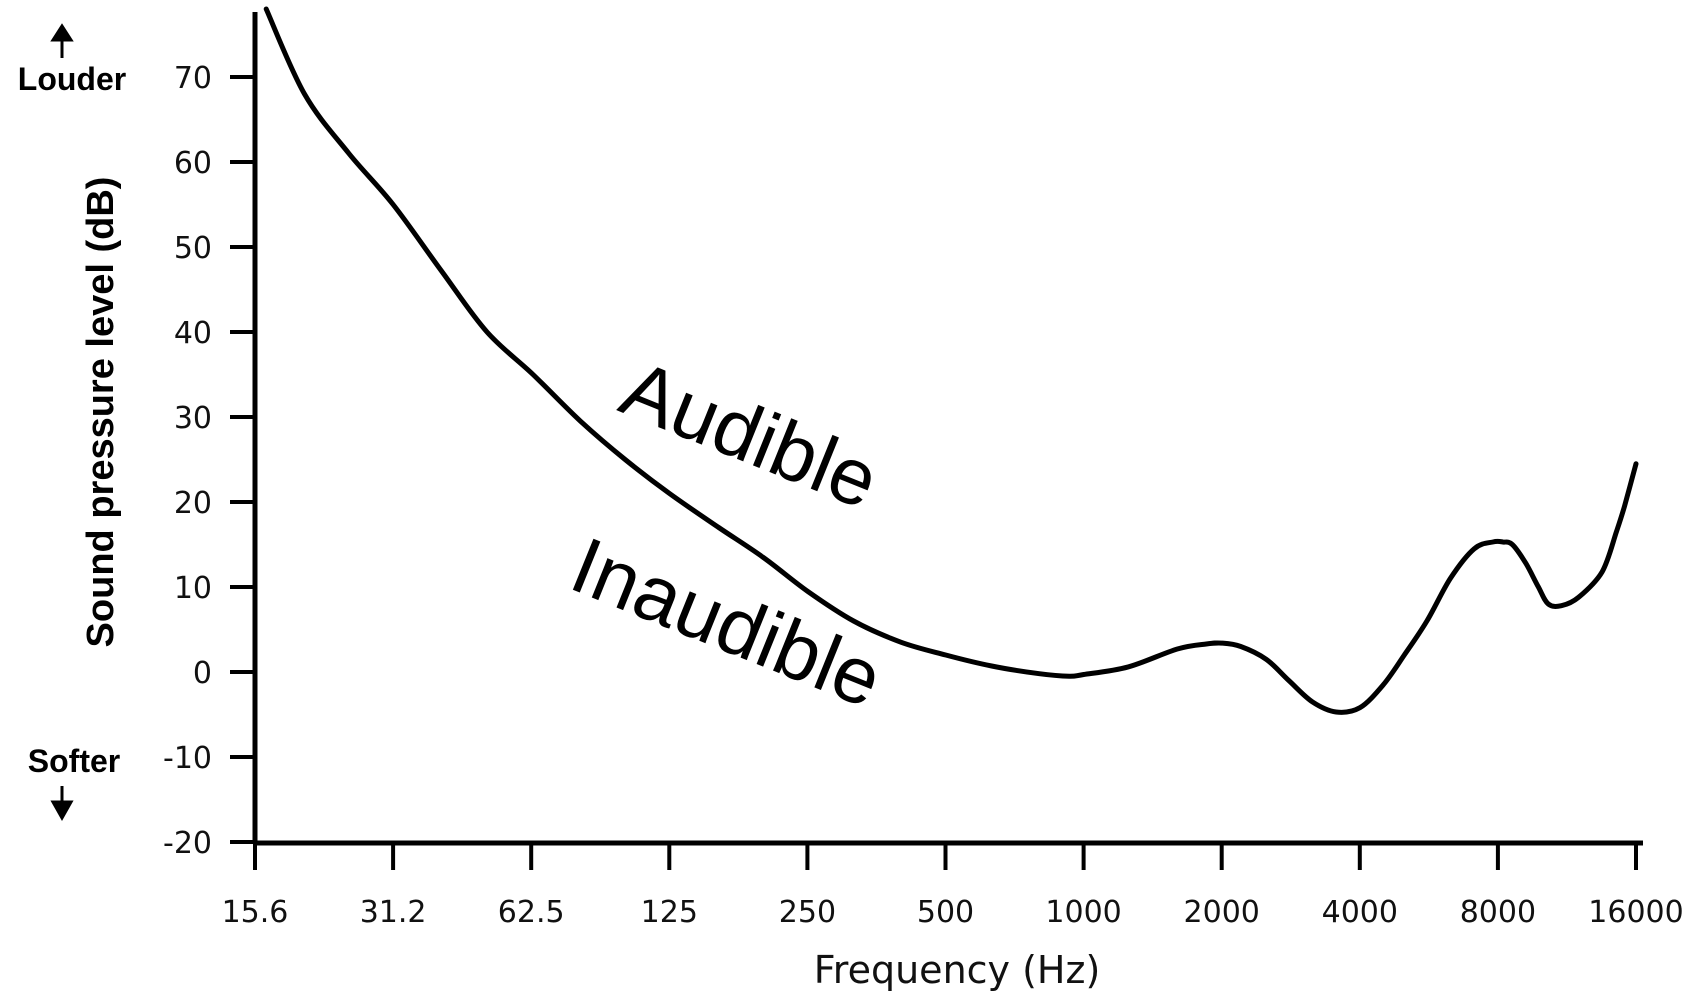 The image size is (1694, 998). What do you see at coordinates (101, 412) in the screenshot?
I see `y-axis-title: Sound pressure level (dB)` at bounding box center [101, 412].